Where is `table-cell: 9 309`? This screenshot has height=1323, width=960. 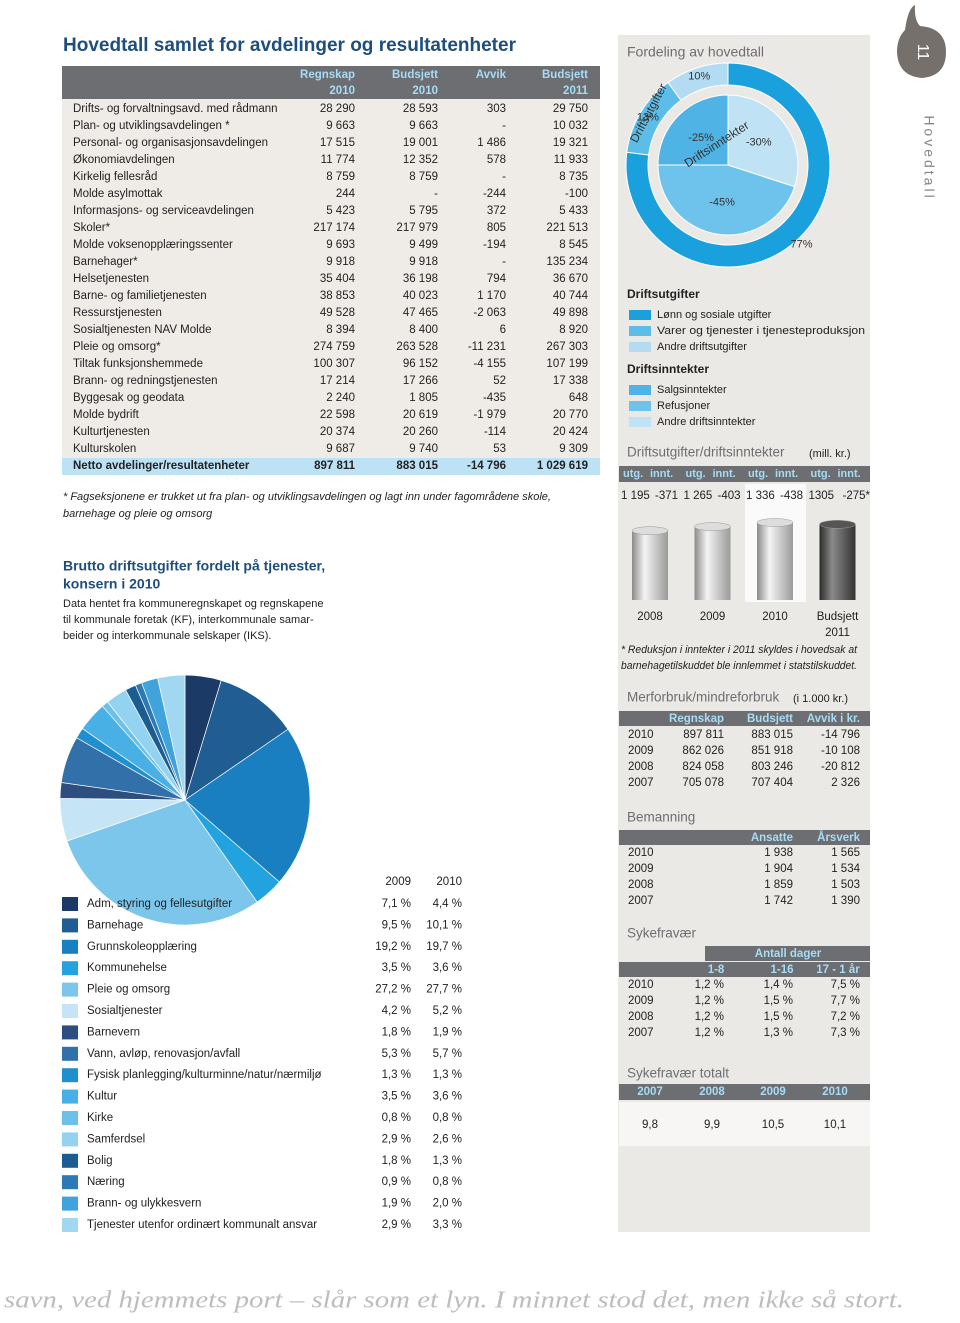
table-cell: 9 309 is located at coordinates (573, 449).